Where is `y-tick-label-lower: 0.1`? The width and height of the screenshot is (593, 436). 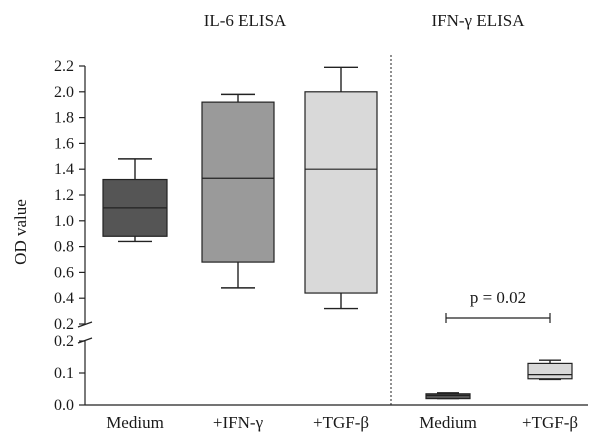
y-tick-label-lower: 0.1 is located at coordinates (64, 373).